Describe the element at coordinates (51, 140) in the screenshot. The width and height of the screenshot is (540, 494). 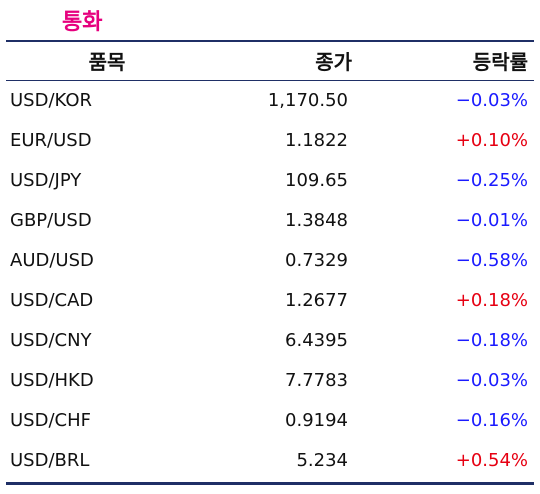
I see `currency-pair: EUR/USD` at that location.